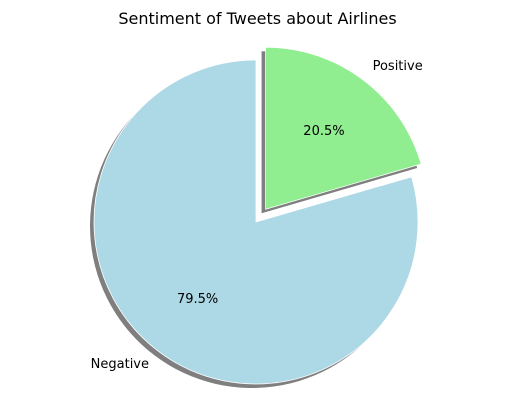  I want to click on slice-percent-positive: 20.5%, so click(323, 131).